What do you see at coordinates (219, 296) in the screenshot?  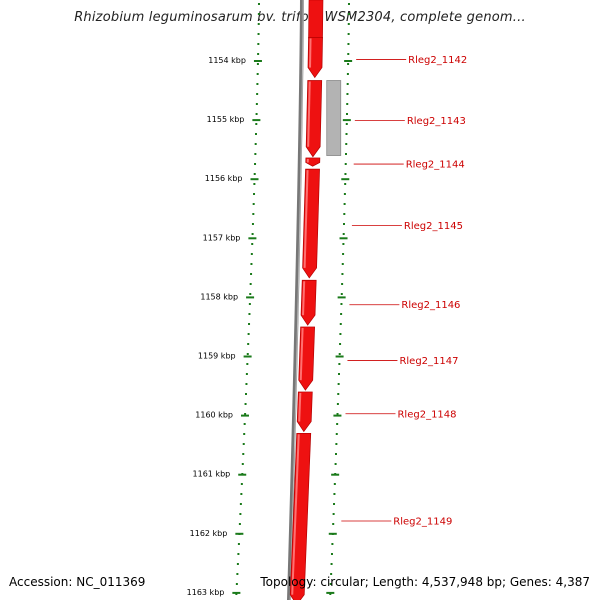 I see `axis-tick-label: 1158 kbp` at bounding box center [219, 296].